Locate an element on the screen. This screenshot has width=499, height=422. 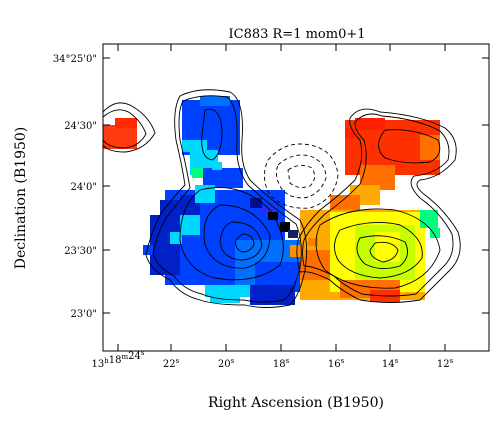
x-tick-label: 13h18m24s is located at coordinates (118, 359).